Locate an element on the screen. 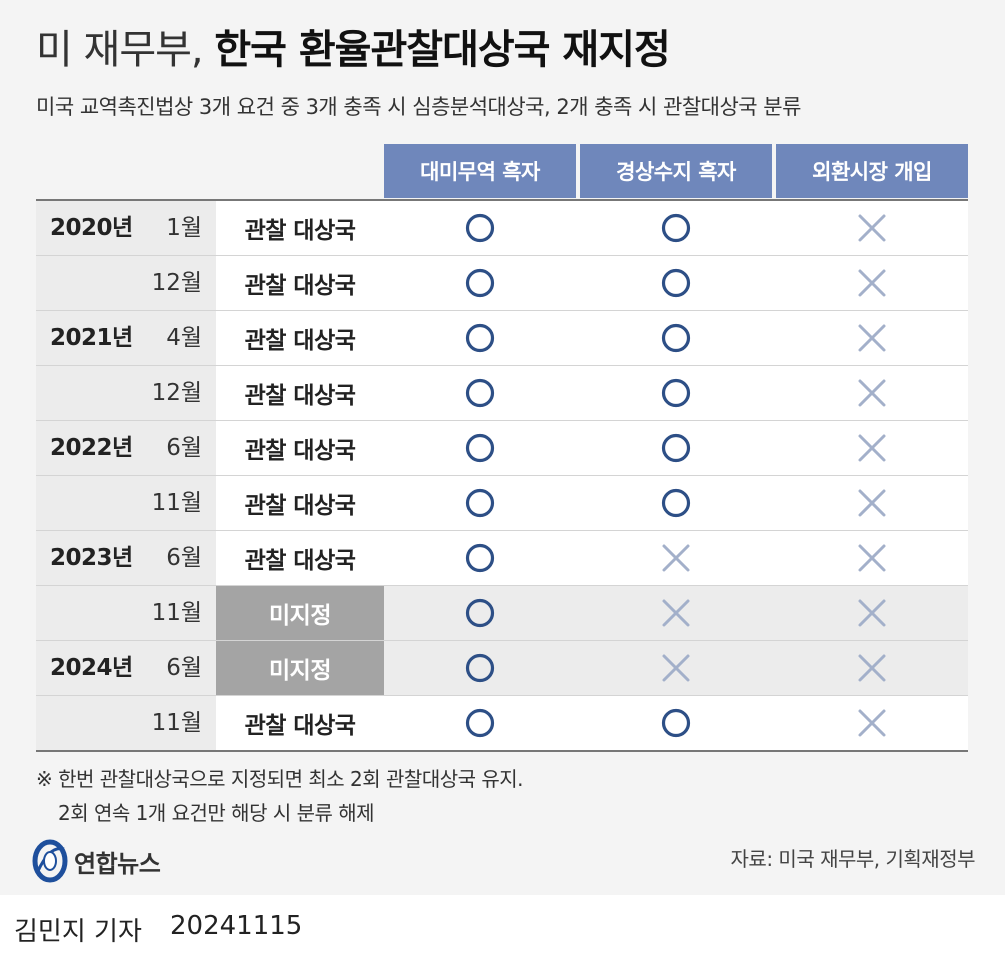  table-top-rule is located at coordinates (502, 200).